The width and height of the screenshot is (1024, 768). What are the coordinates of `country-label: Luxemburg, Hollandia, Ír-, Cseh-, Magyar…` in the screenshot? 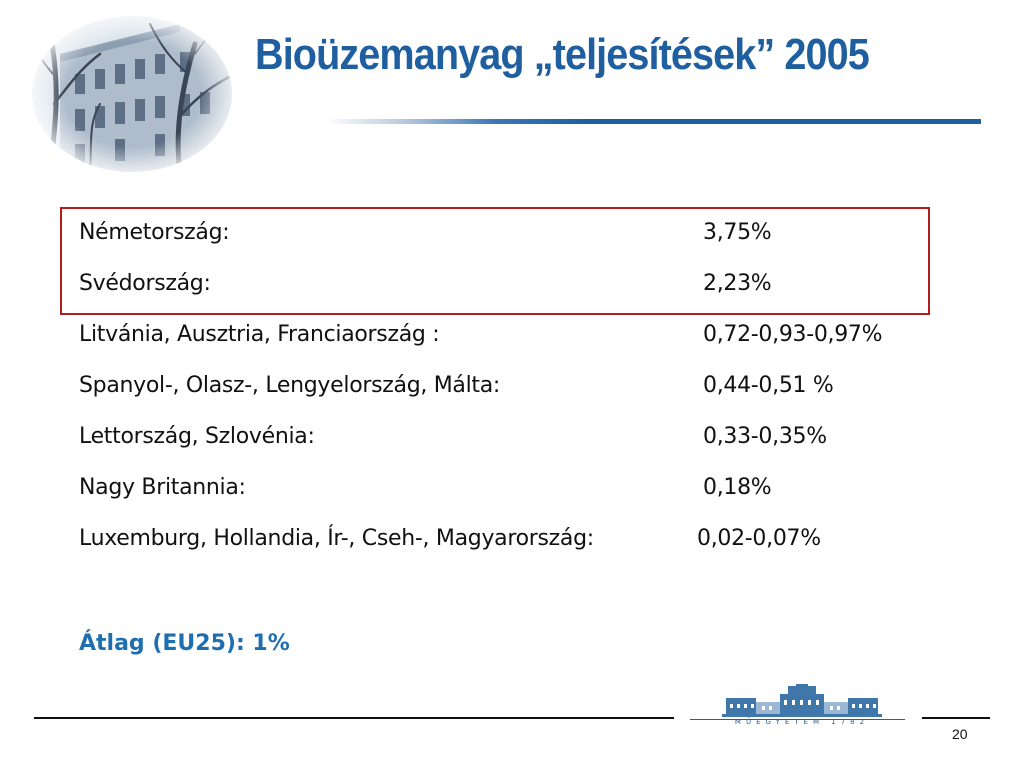 It's located at (336, 538).